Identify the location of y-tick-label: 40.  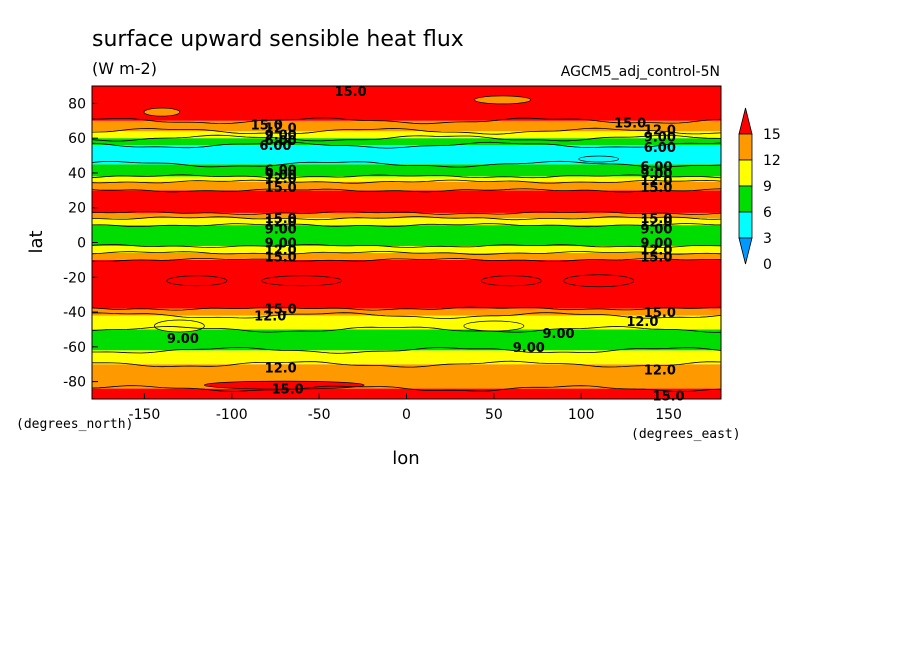
(77, 174).